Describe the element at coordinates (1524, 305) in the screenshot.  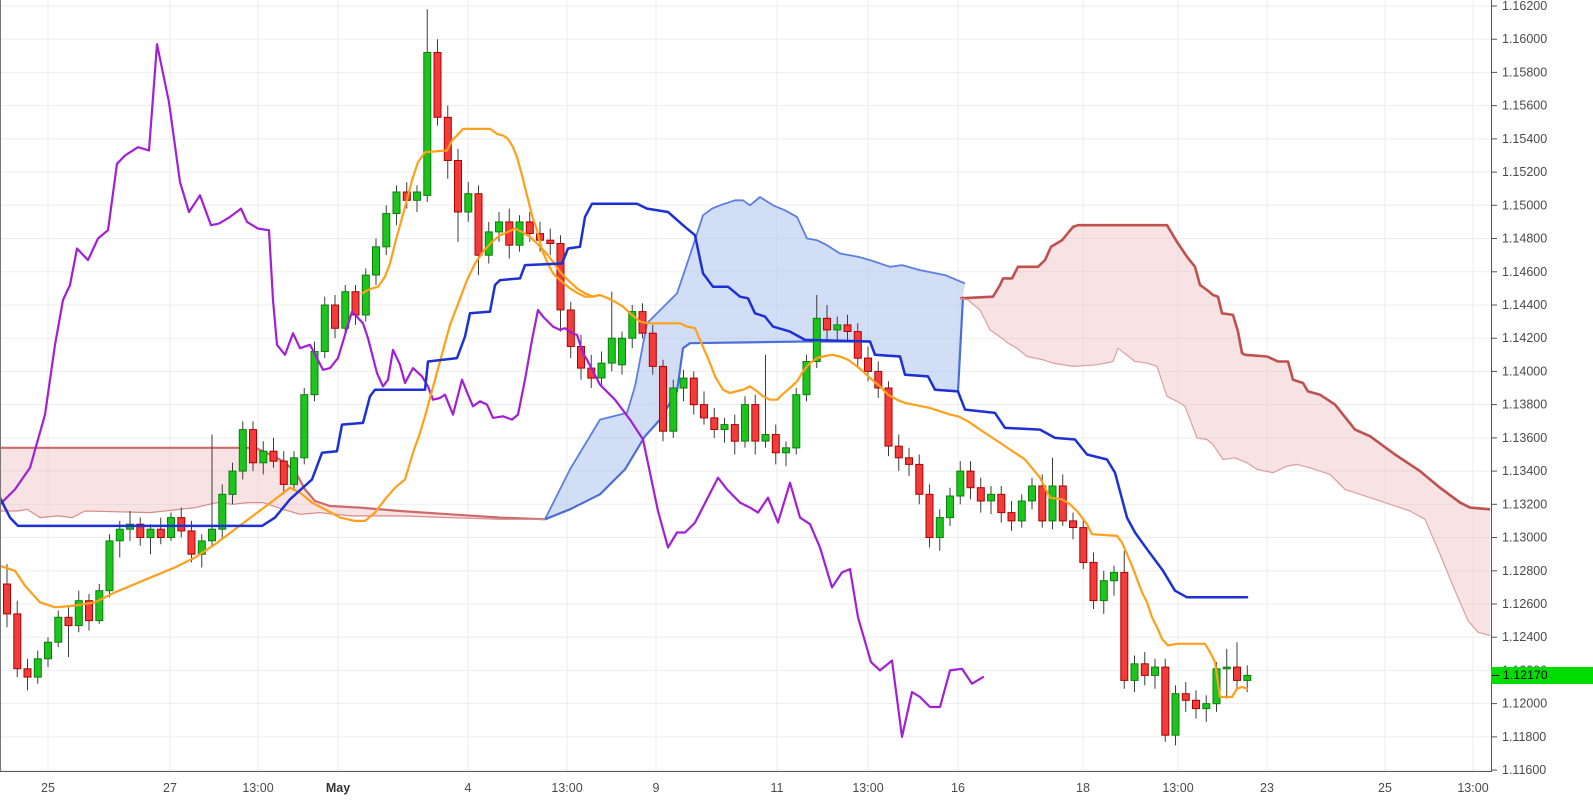
I see `price-tick-label: 1.14400` at that location.